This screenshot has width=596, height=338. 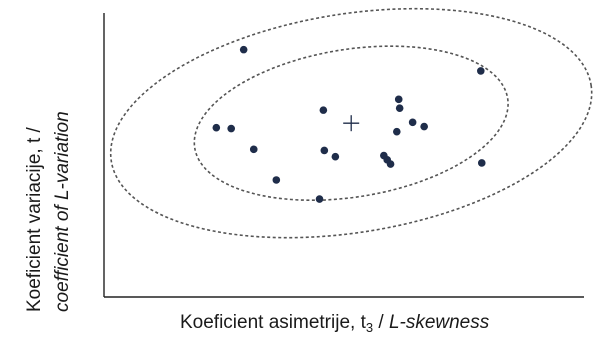 What do you see at coordinates (62, 211) in the screenshot?
I see `y-axis-label-line2: coefficient of L-variation` at bounding box center [62, 211].